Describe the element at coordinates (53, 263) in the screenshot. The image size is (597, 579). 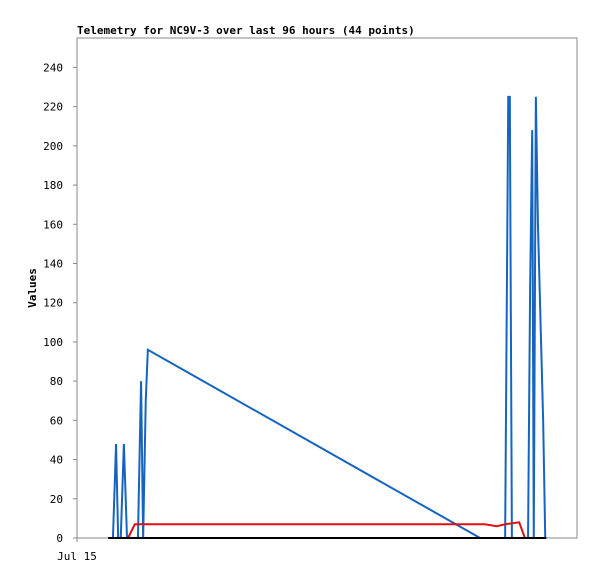
I see `y-tick-label: 140` at that location.